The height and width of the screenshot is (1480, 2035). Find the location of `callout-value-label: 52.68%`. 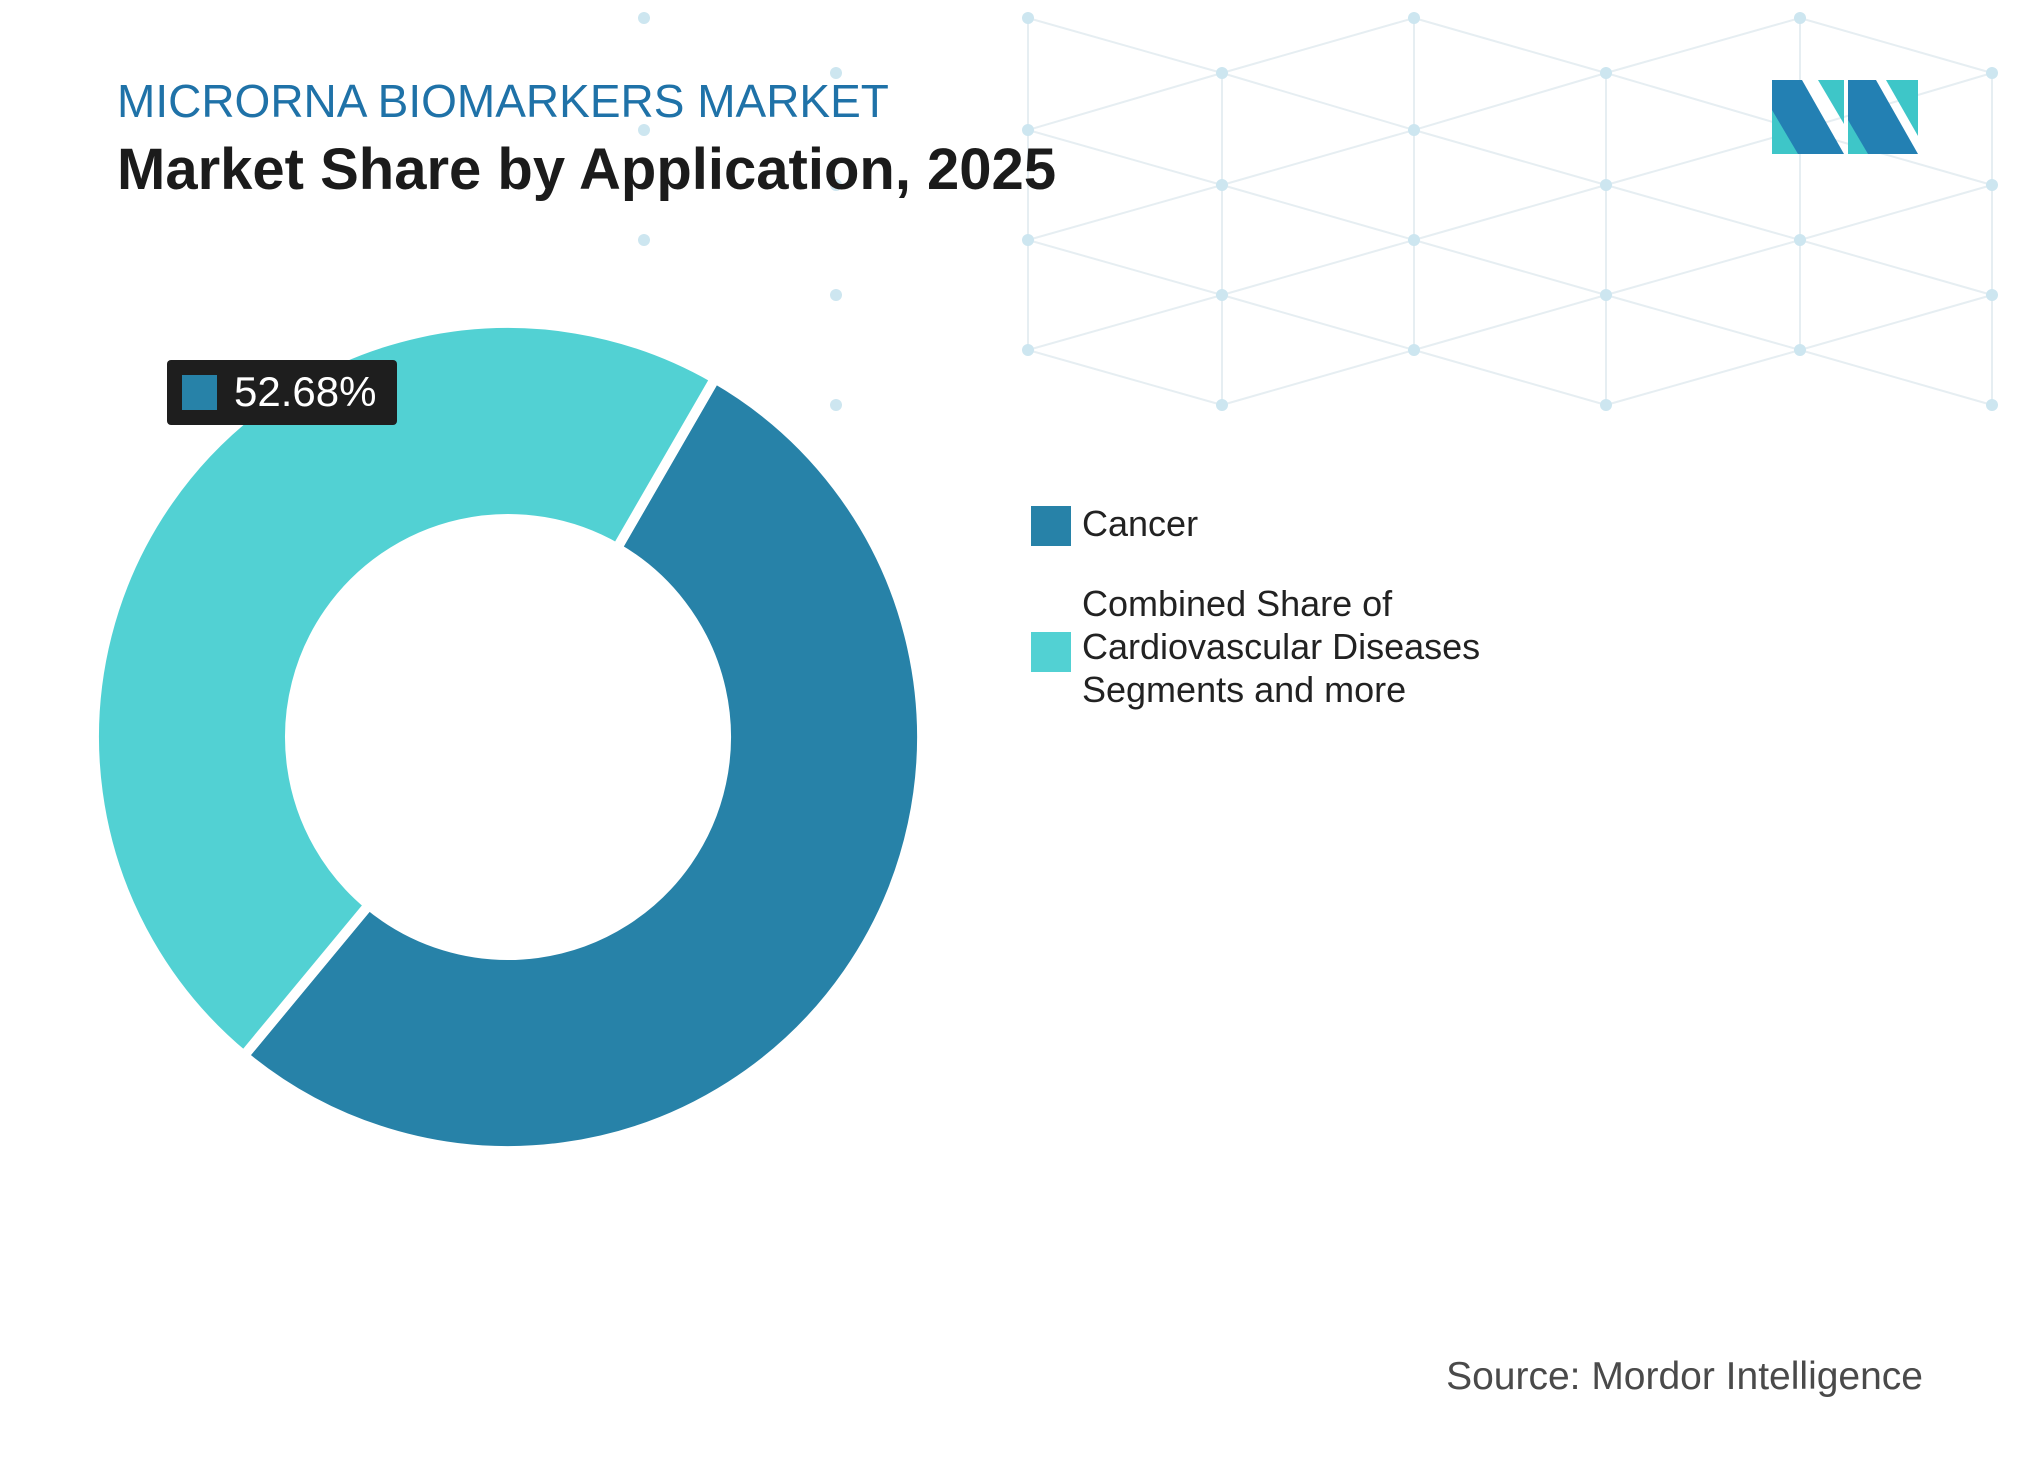

callout-value-label: 52.68% is located at coordinates (305, 391).